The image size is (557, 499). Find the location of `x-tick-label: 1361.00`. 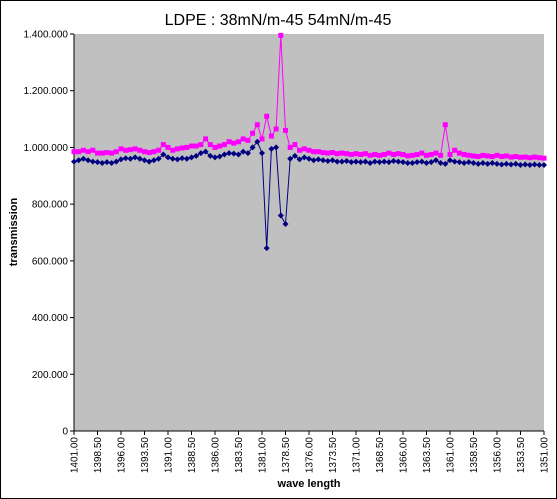

x-tick-label: 1361.00 is located at coordinates (451, 455).